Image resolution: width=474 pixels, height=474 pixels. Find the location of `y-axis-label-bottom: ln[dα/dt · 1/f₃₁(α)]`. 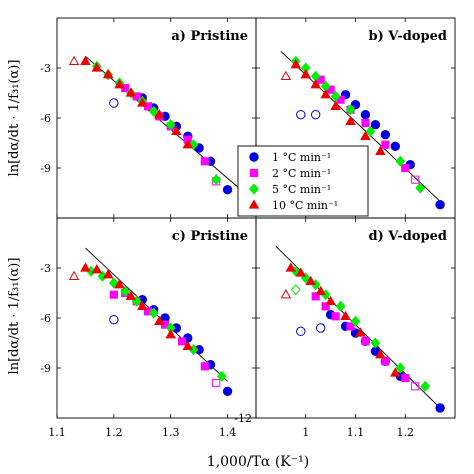

y-axis-label-bottom: ln[dα/dt · 1/f₃₁(α)] is located at coordinates (14, 316).